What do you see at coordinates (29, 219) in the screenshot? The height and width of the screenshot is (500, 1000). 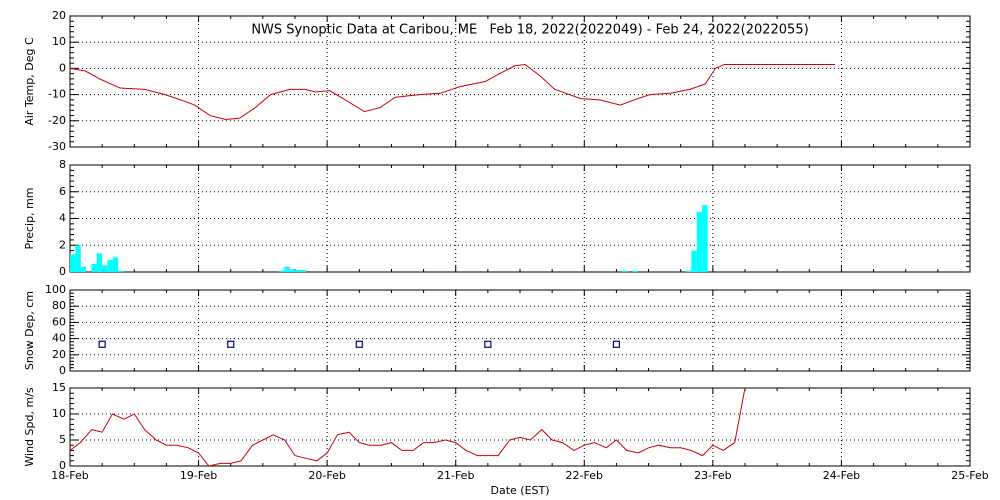 I see `y-axis-label: Precip, mm` at bounding box center [29, 219].